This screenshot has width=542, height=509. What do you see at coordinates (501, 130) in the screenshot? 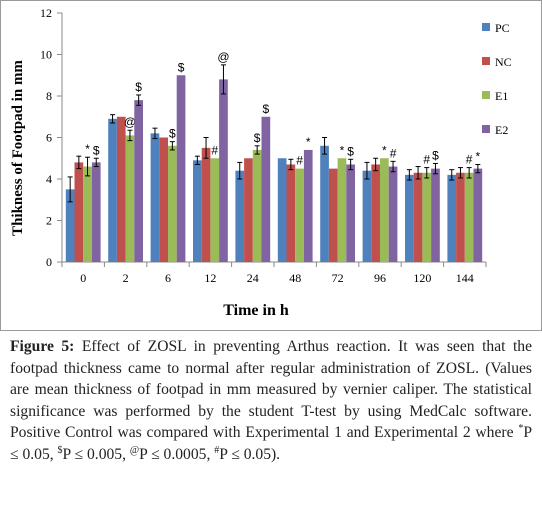
I see `legend-label: E2` at bounding box center [501, 130].